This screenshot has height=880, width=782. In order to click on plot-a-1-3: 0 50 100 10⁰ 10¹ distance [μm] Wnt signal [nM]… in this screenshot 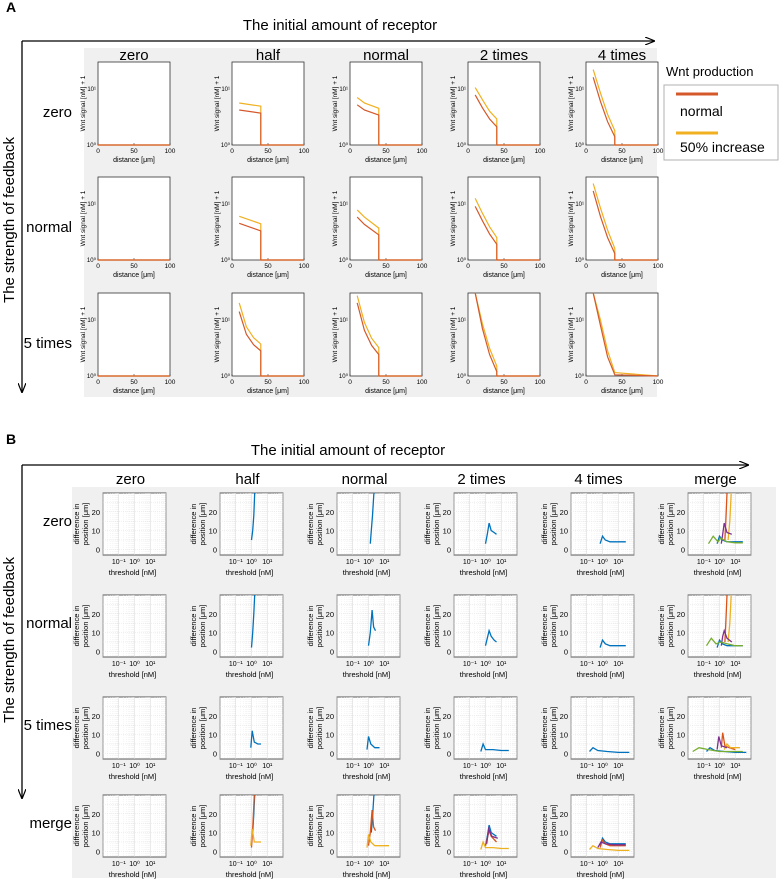, I will do `click(498, 227)`.